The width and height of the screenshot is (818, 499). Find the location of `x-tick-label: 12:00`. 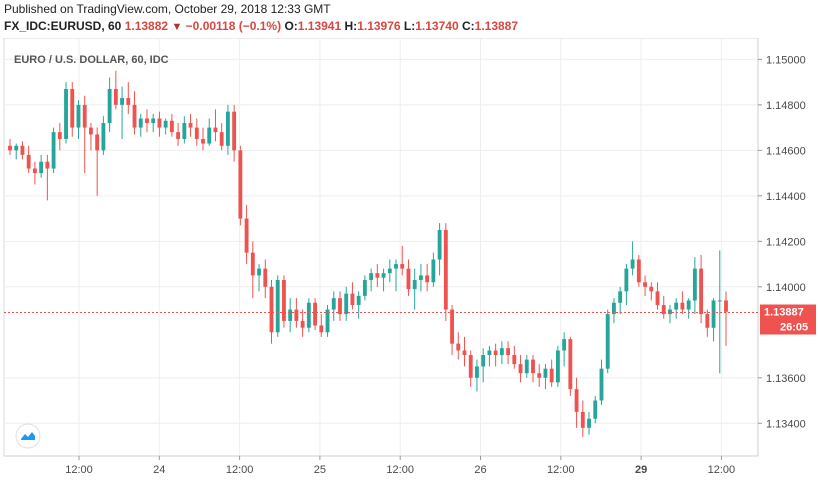

x-tick-label: 12:00 is located at coordinates (561, 470).